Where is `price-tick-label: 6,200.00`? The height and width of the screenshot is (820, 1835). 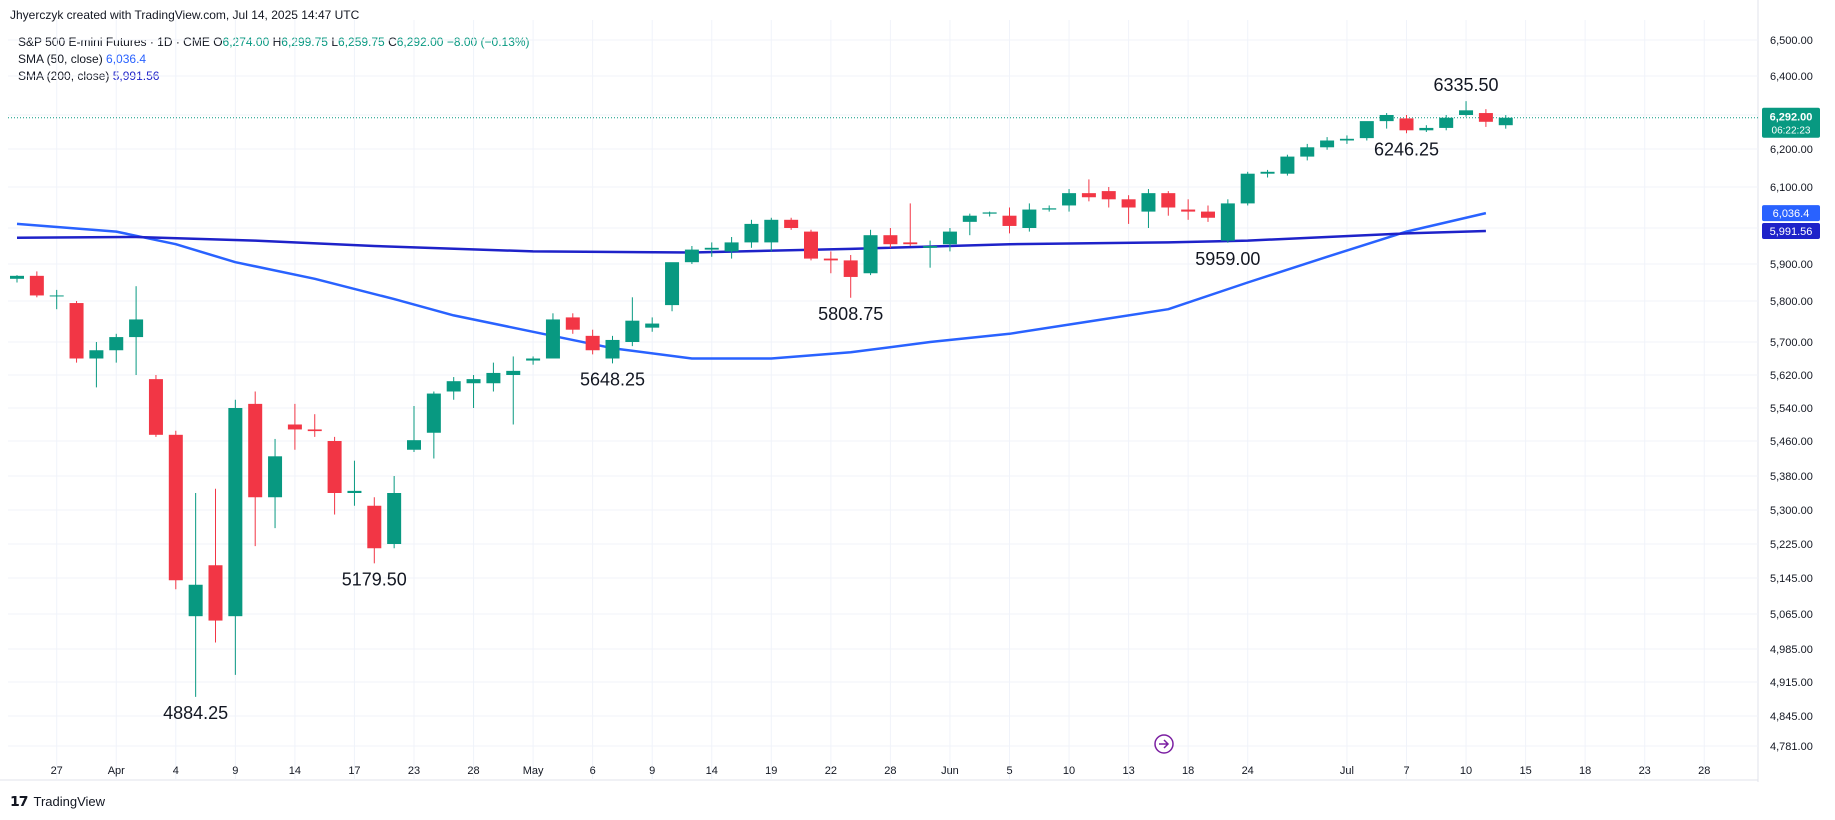 price-tick-label: 6,200.00 is located at coordinates (1791, 150).